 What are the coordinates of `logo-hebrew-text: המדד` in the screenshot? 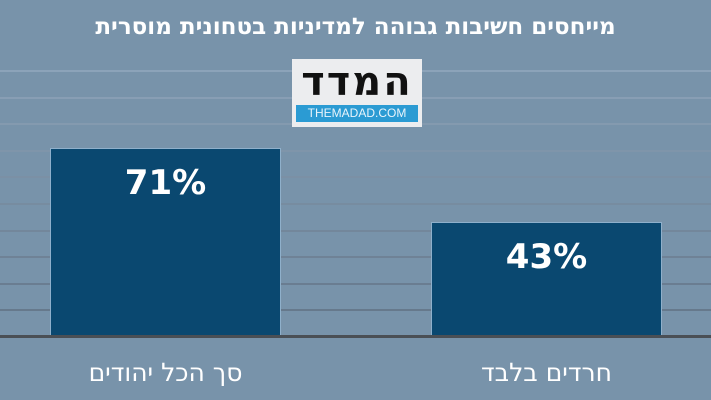 It's located at (357, 82).